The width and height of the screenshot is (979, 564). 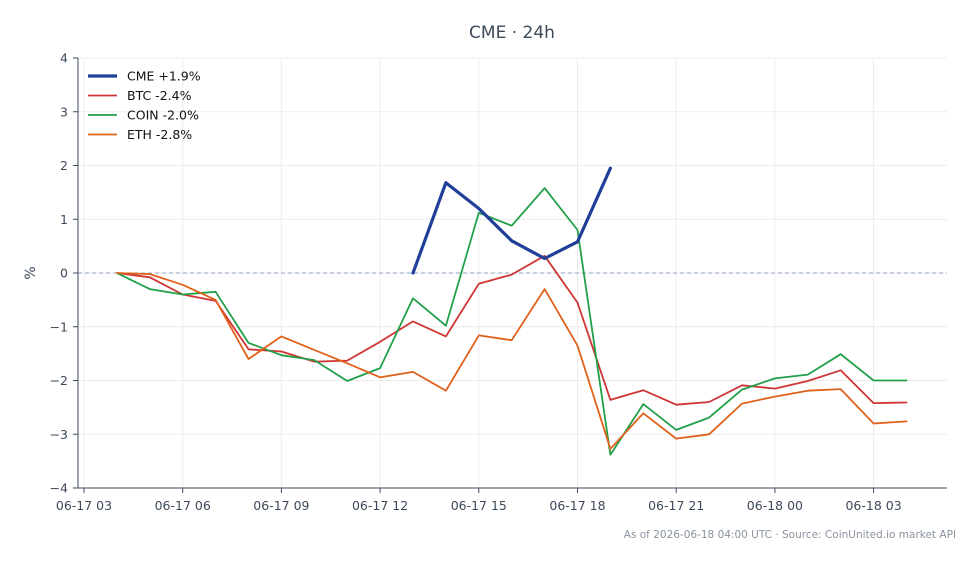 I want to click on y-axis-ticks: 4 3 2 1 0 −1 −2 −3 −4, so click(x=64, y=273).